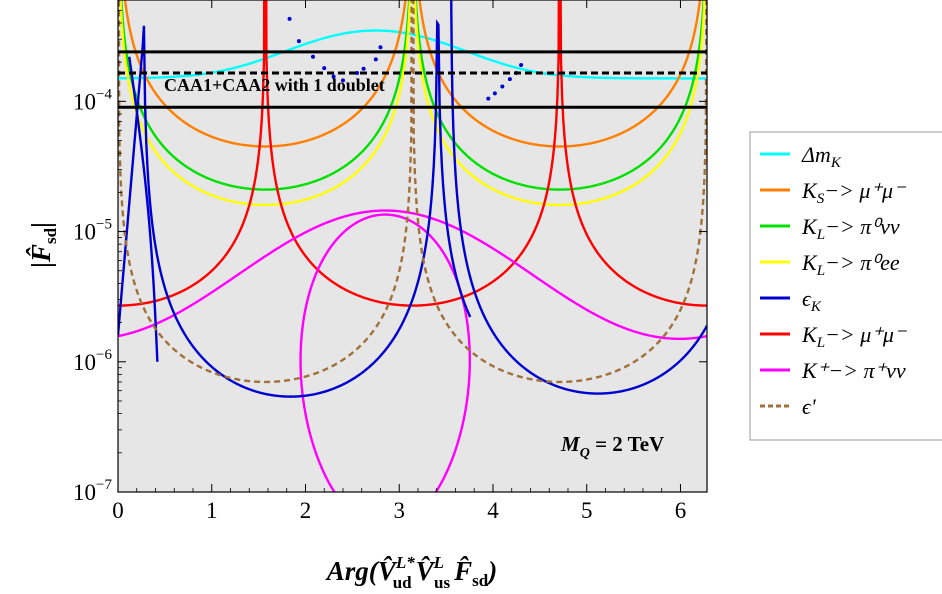 This screenshot has height=594, width=942. Describe the element at coordinates (816, 154) in the screenshot. I see `legend-entry-name: Δm` at that location.